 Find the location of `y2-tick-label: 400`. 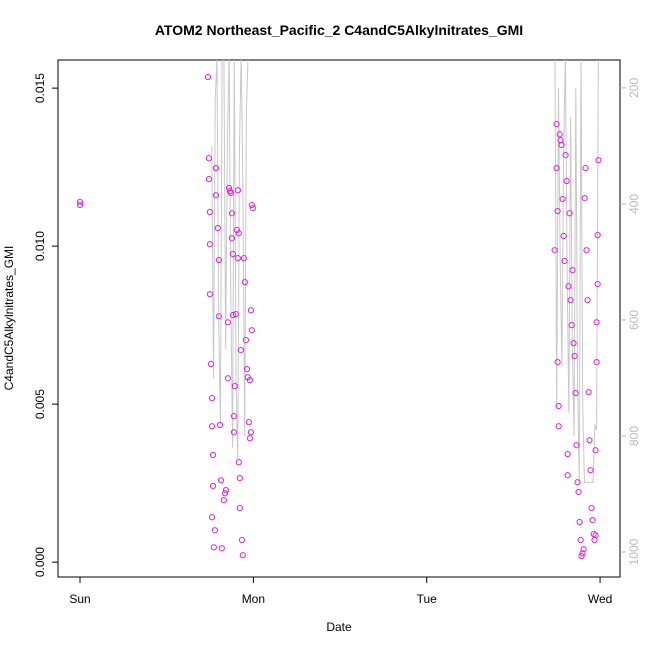

y2-tick-label: 400 is located at coordinates (634, 204).